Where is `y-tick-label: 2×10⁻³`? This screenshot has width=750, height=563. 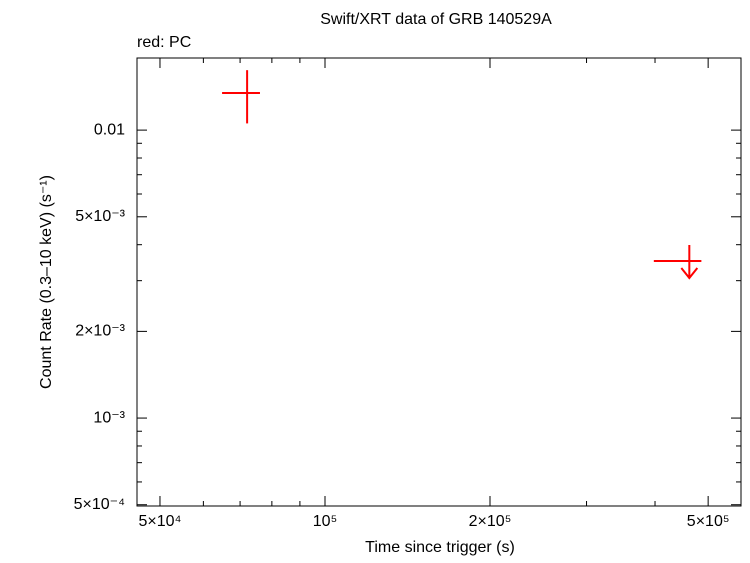
y-tick-label: 2×10⁻³ is located at coordinates (100, 331).